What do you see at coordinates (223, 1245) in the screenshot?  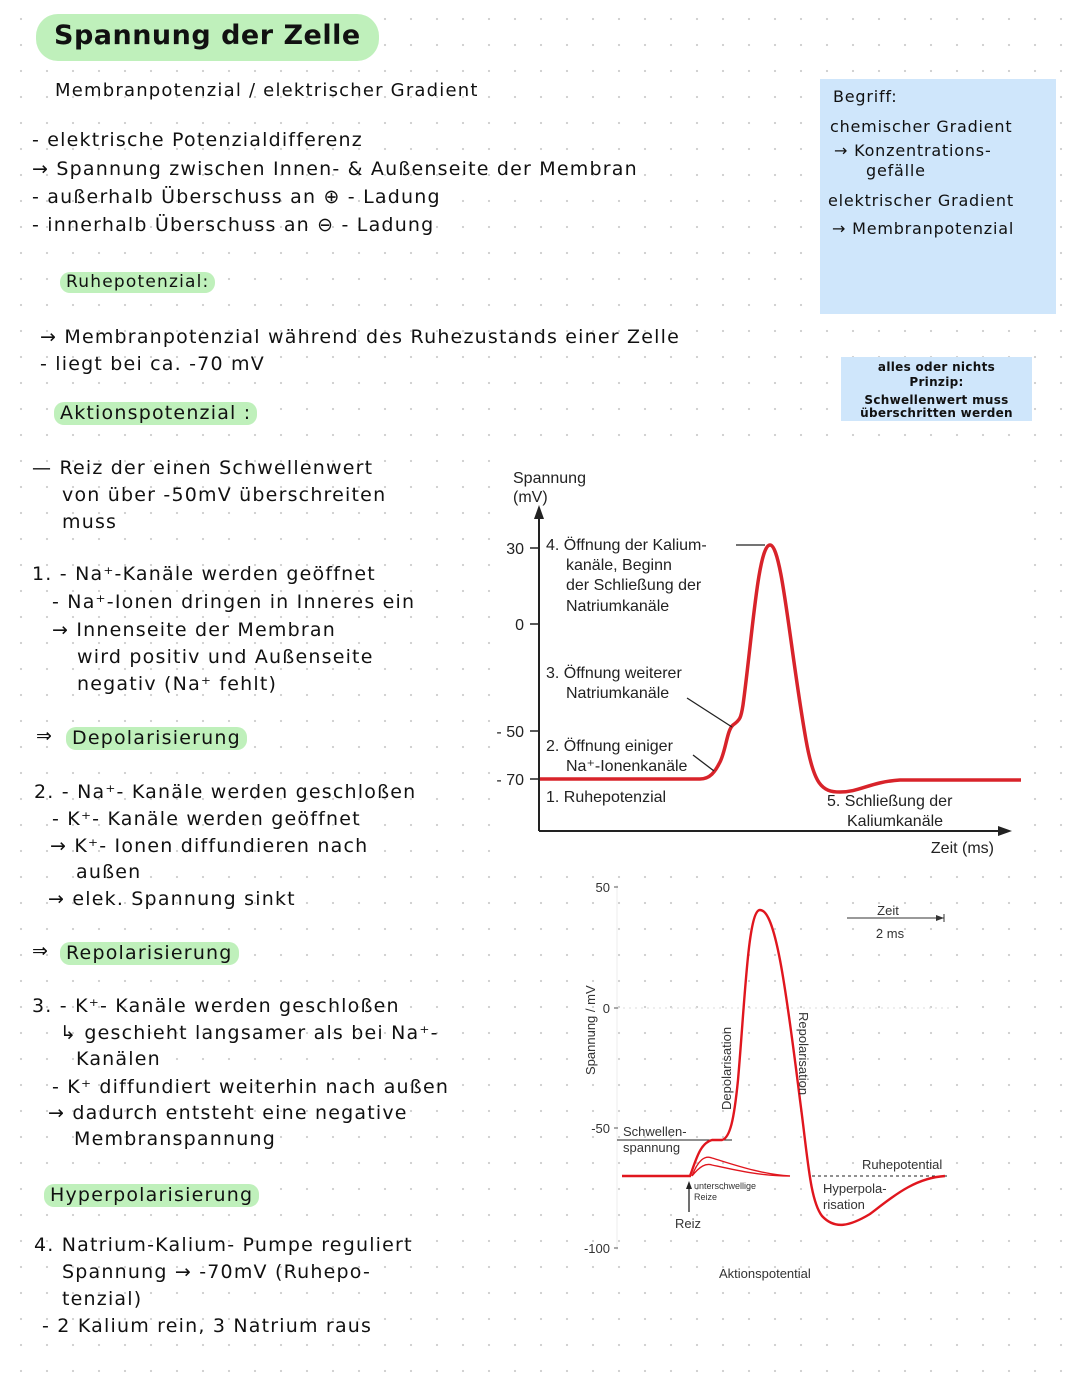 I see `step4-line: 4. Natrium-Kalium- Pumpe reguliert` at bounding box center [223, 1245].